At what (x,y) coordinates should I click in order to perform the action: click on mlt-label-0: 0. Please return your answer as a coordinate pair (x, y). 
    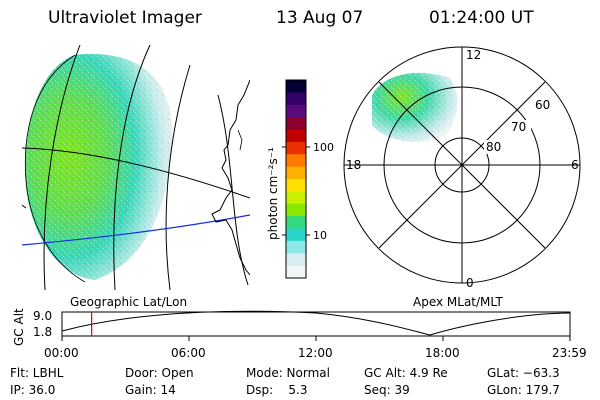
    Looking at the image, I should click on (470, 283).